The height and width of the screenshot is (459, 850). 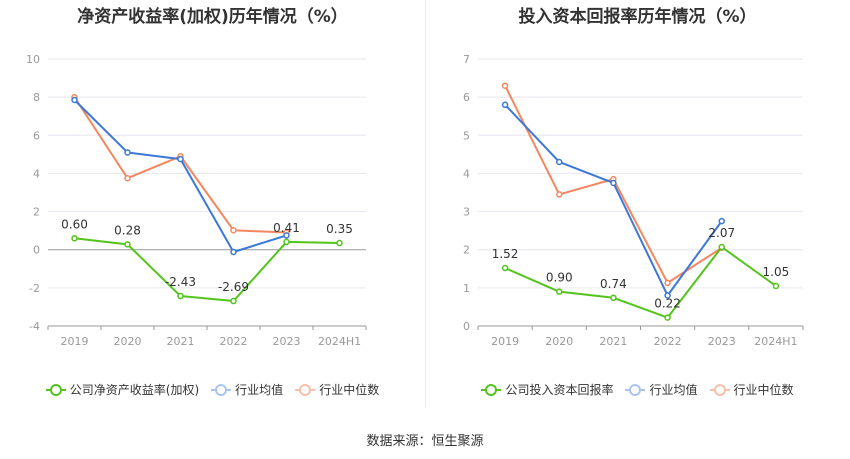 I want to click on roe-chart-legend: 公司净资产收益率(加权) 行业均值 行业中位数, so click(x=212, y=389).